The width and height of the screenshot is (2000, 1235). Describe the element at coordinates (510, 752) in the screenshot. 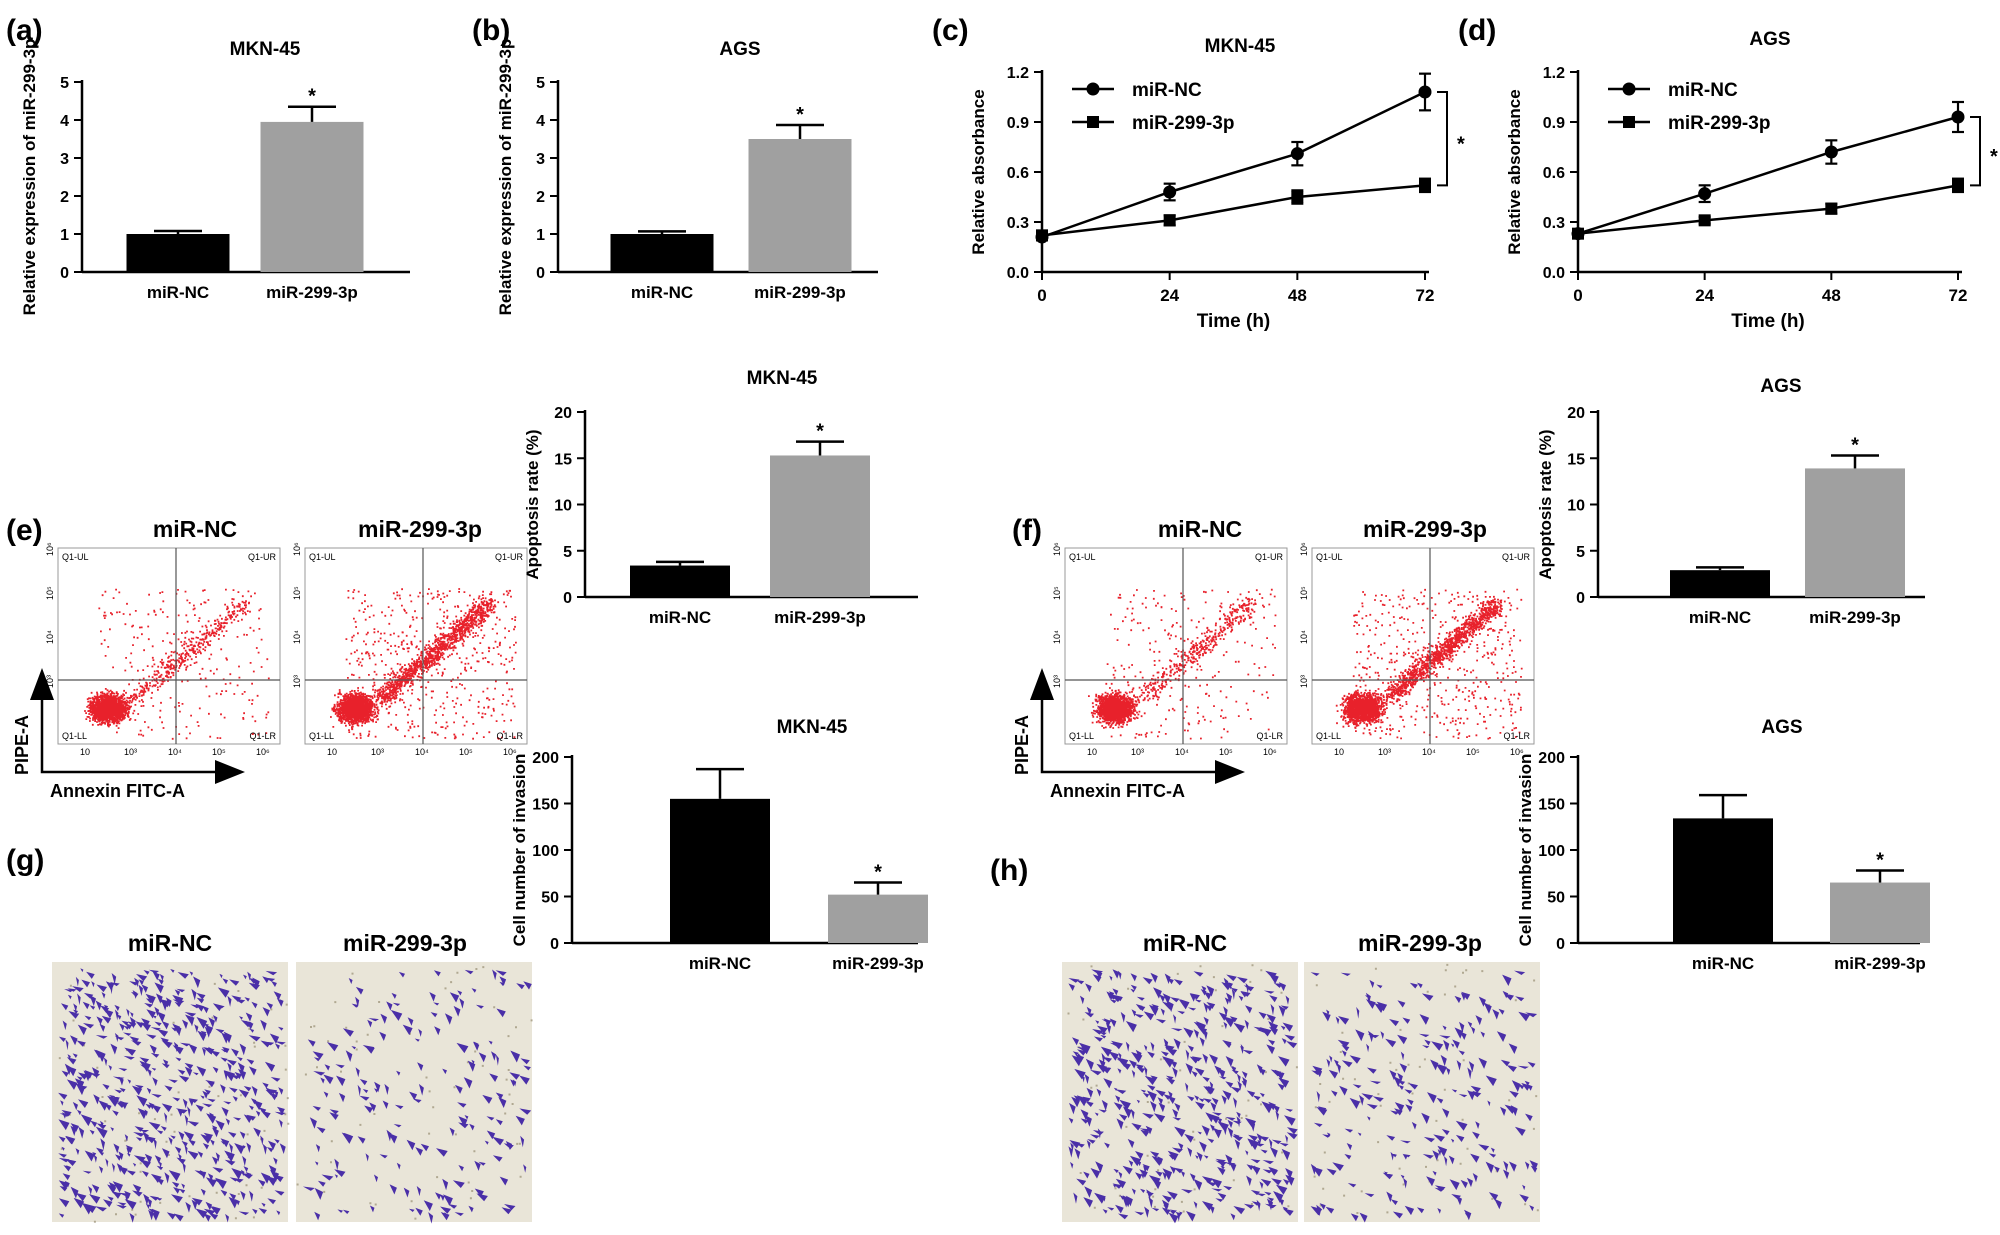

I see `flow-x-tick-label: 10⁶` at that location.